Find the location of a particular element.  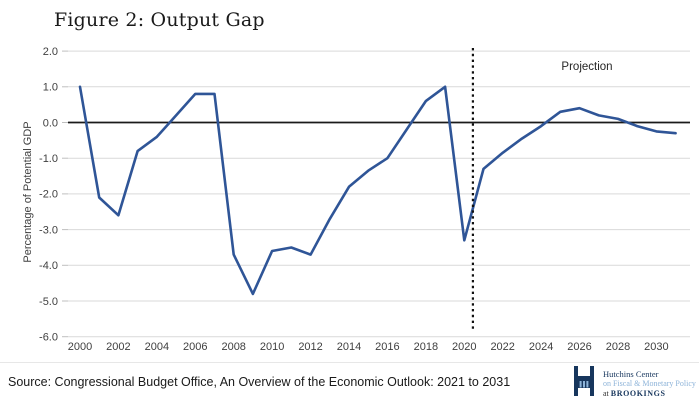

logo-brookings-line: at BROOKINGS is located at coordinates (649, 394).